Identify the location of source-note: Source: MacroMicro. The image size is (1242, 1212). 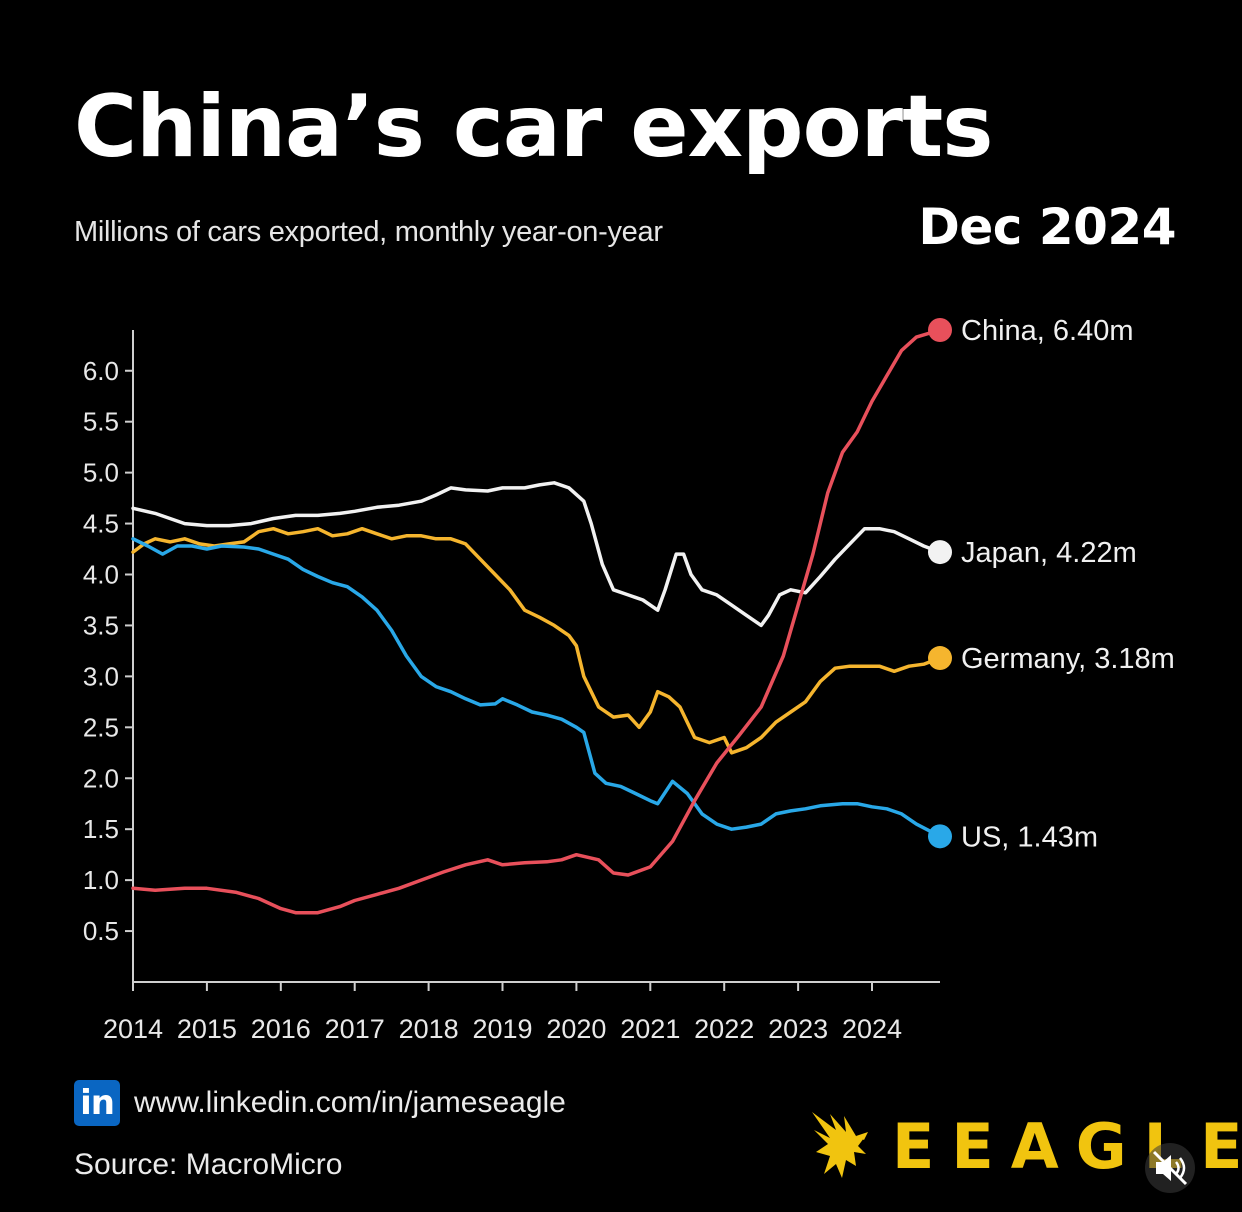
(208, 1164).